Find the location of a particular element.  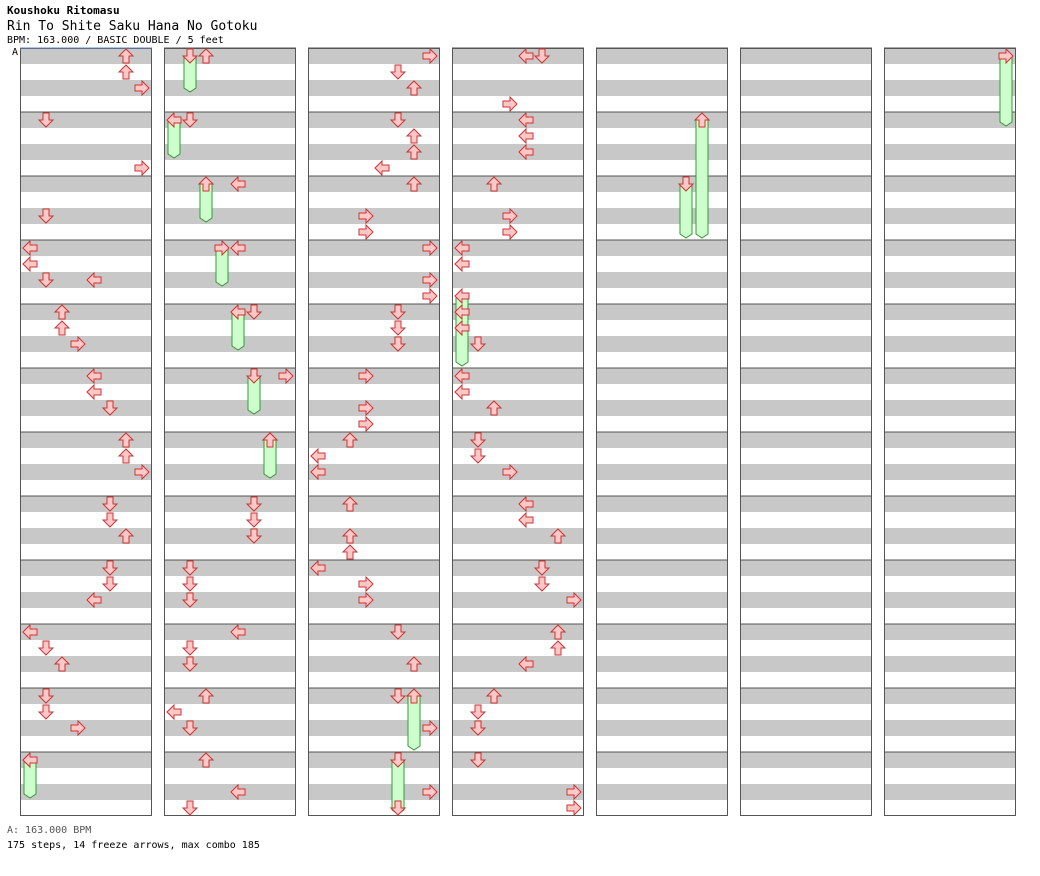

bpm-marker: A is located at coordinates (15, 52).